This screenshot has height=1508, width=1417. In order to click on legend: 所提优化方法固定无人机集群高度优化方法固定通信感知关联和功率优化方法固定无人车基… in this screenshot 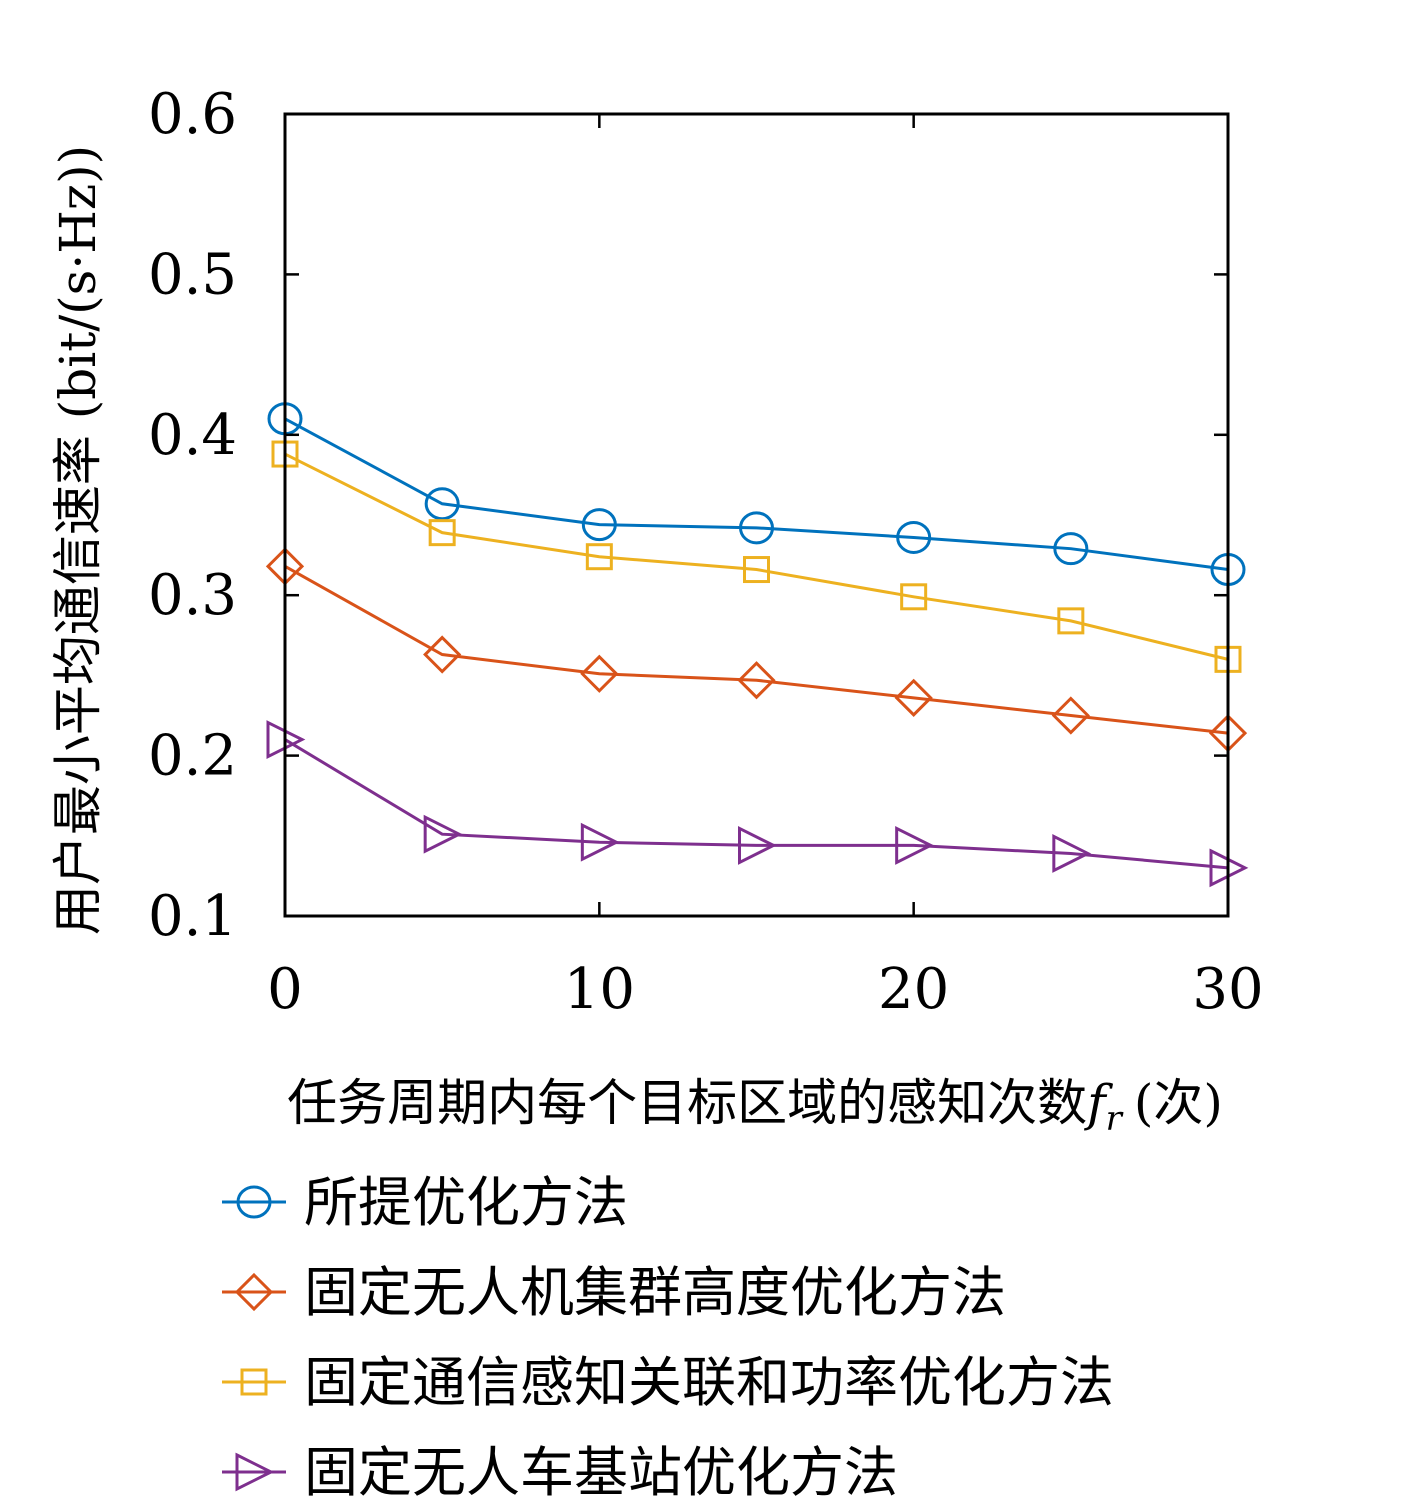, I will do `click(668, 1337)`.